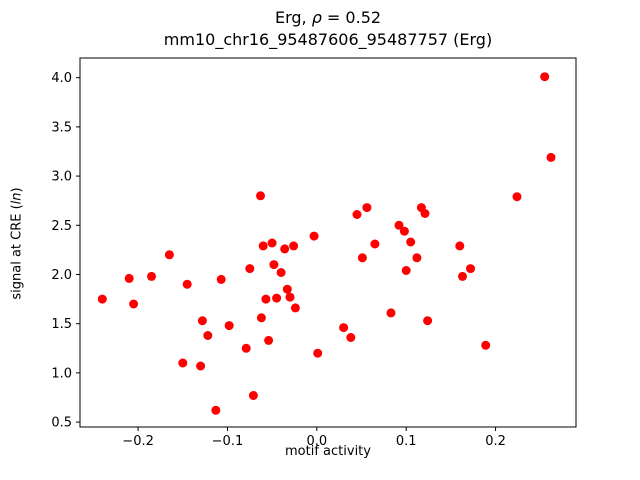 The width and height of the screenshot is (640, 480). What do you see at coordinates (61, 127) in the screenshot?
I see `y-tick-label: 3.5` at bounding box center [61, 127].